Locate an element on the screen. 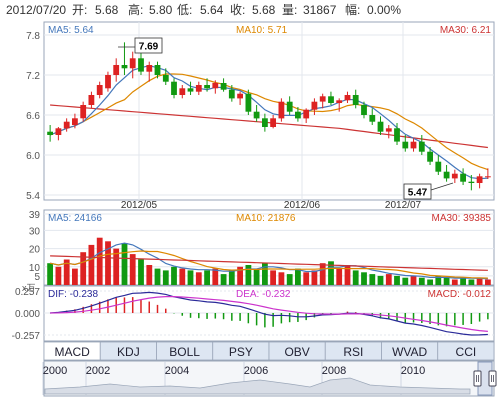 This screenshot has height=400, width=499. timeline-left-handle is located at coordinates (477, 378).